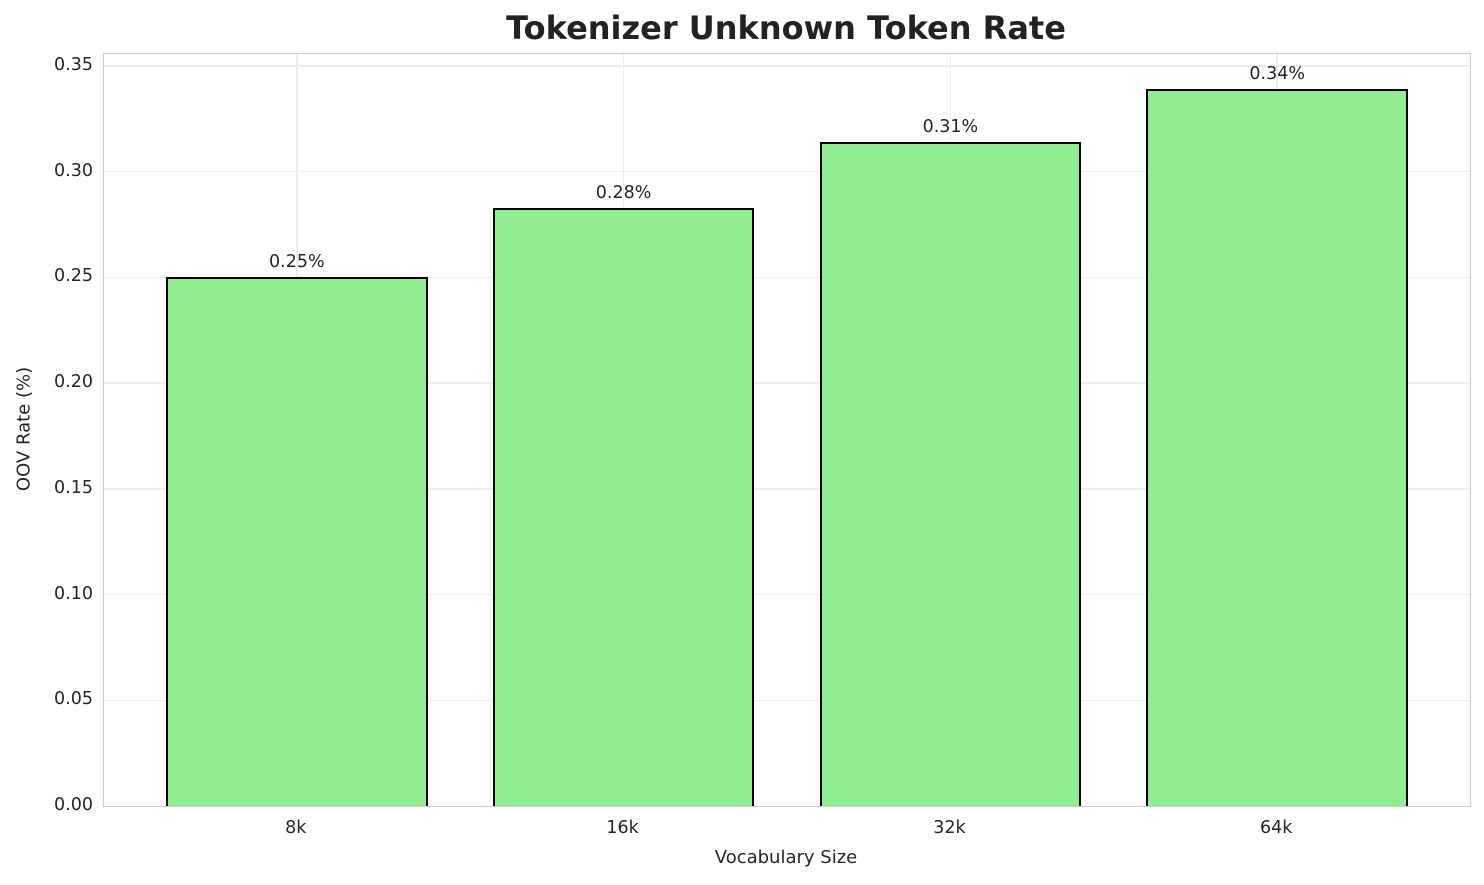 The height and width of the screenshot is (885, 1484). I want to click on y-tick-label: 0.30, so click(73, 170).